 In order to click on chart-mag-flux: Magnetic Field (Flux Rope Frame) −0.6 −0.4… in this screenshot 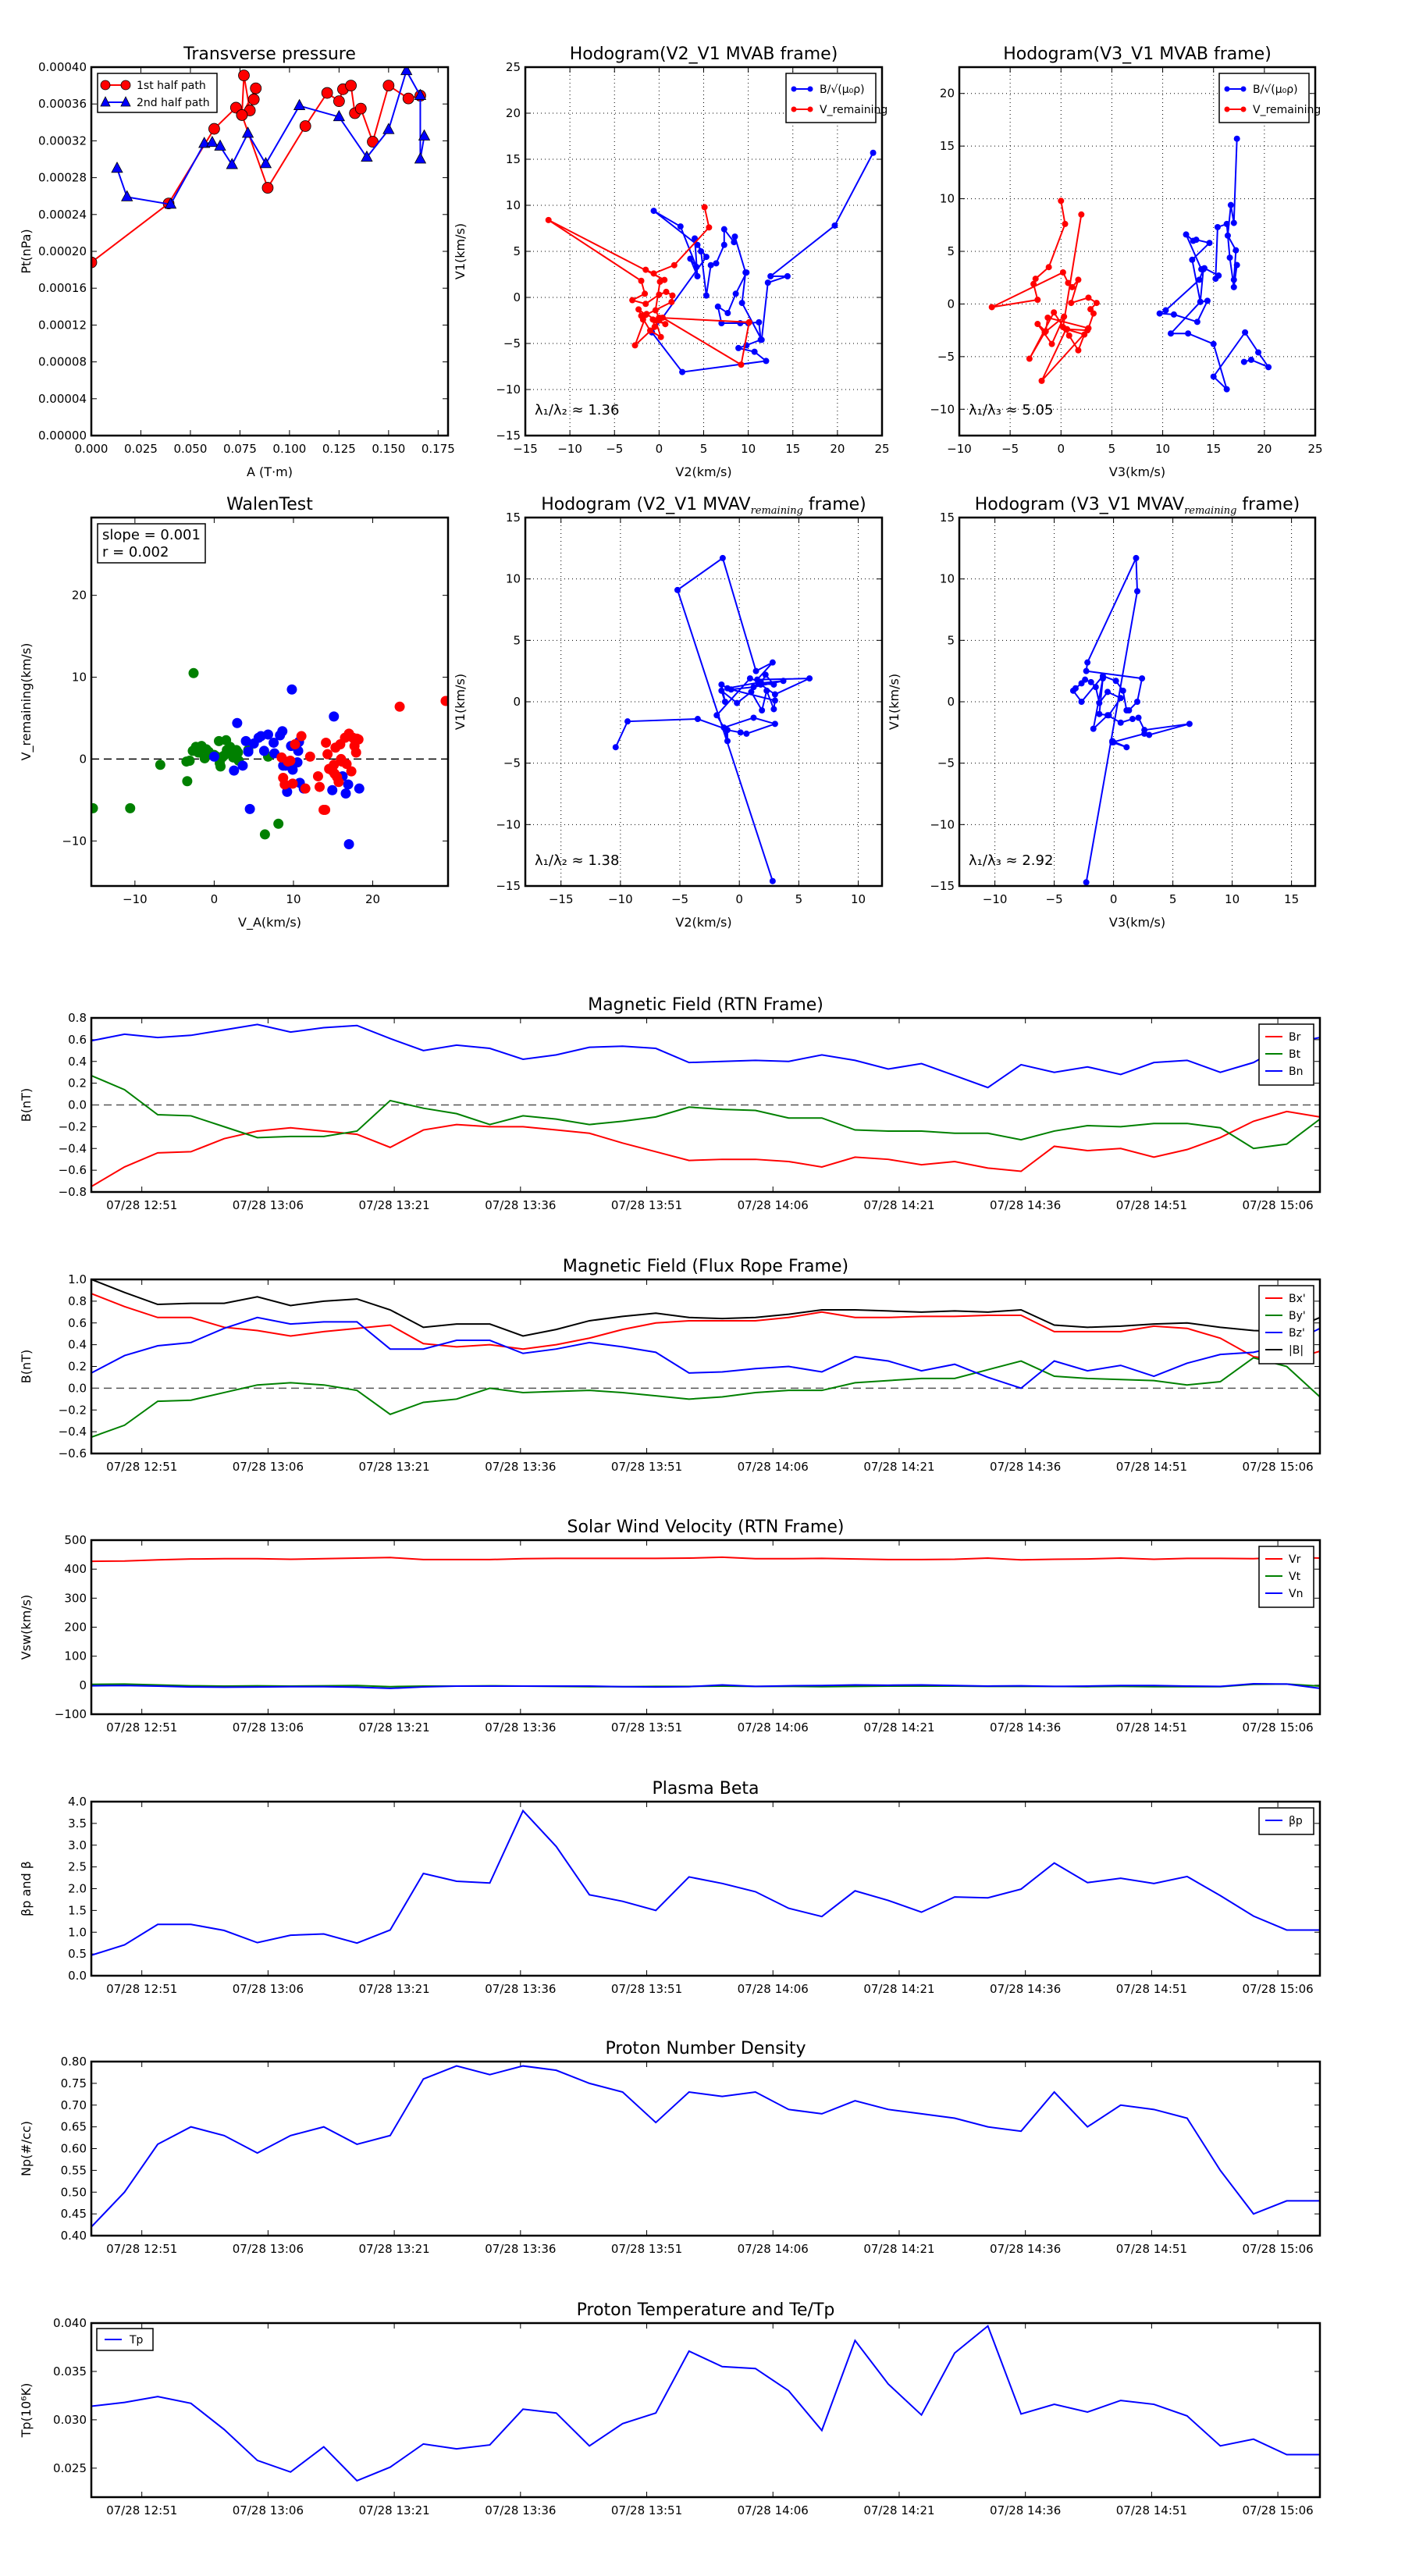, I will do `click(670, 1365)`.